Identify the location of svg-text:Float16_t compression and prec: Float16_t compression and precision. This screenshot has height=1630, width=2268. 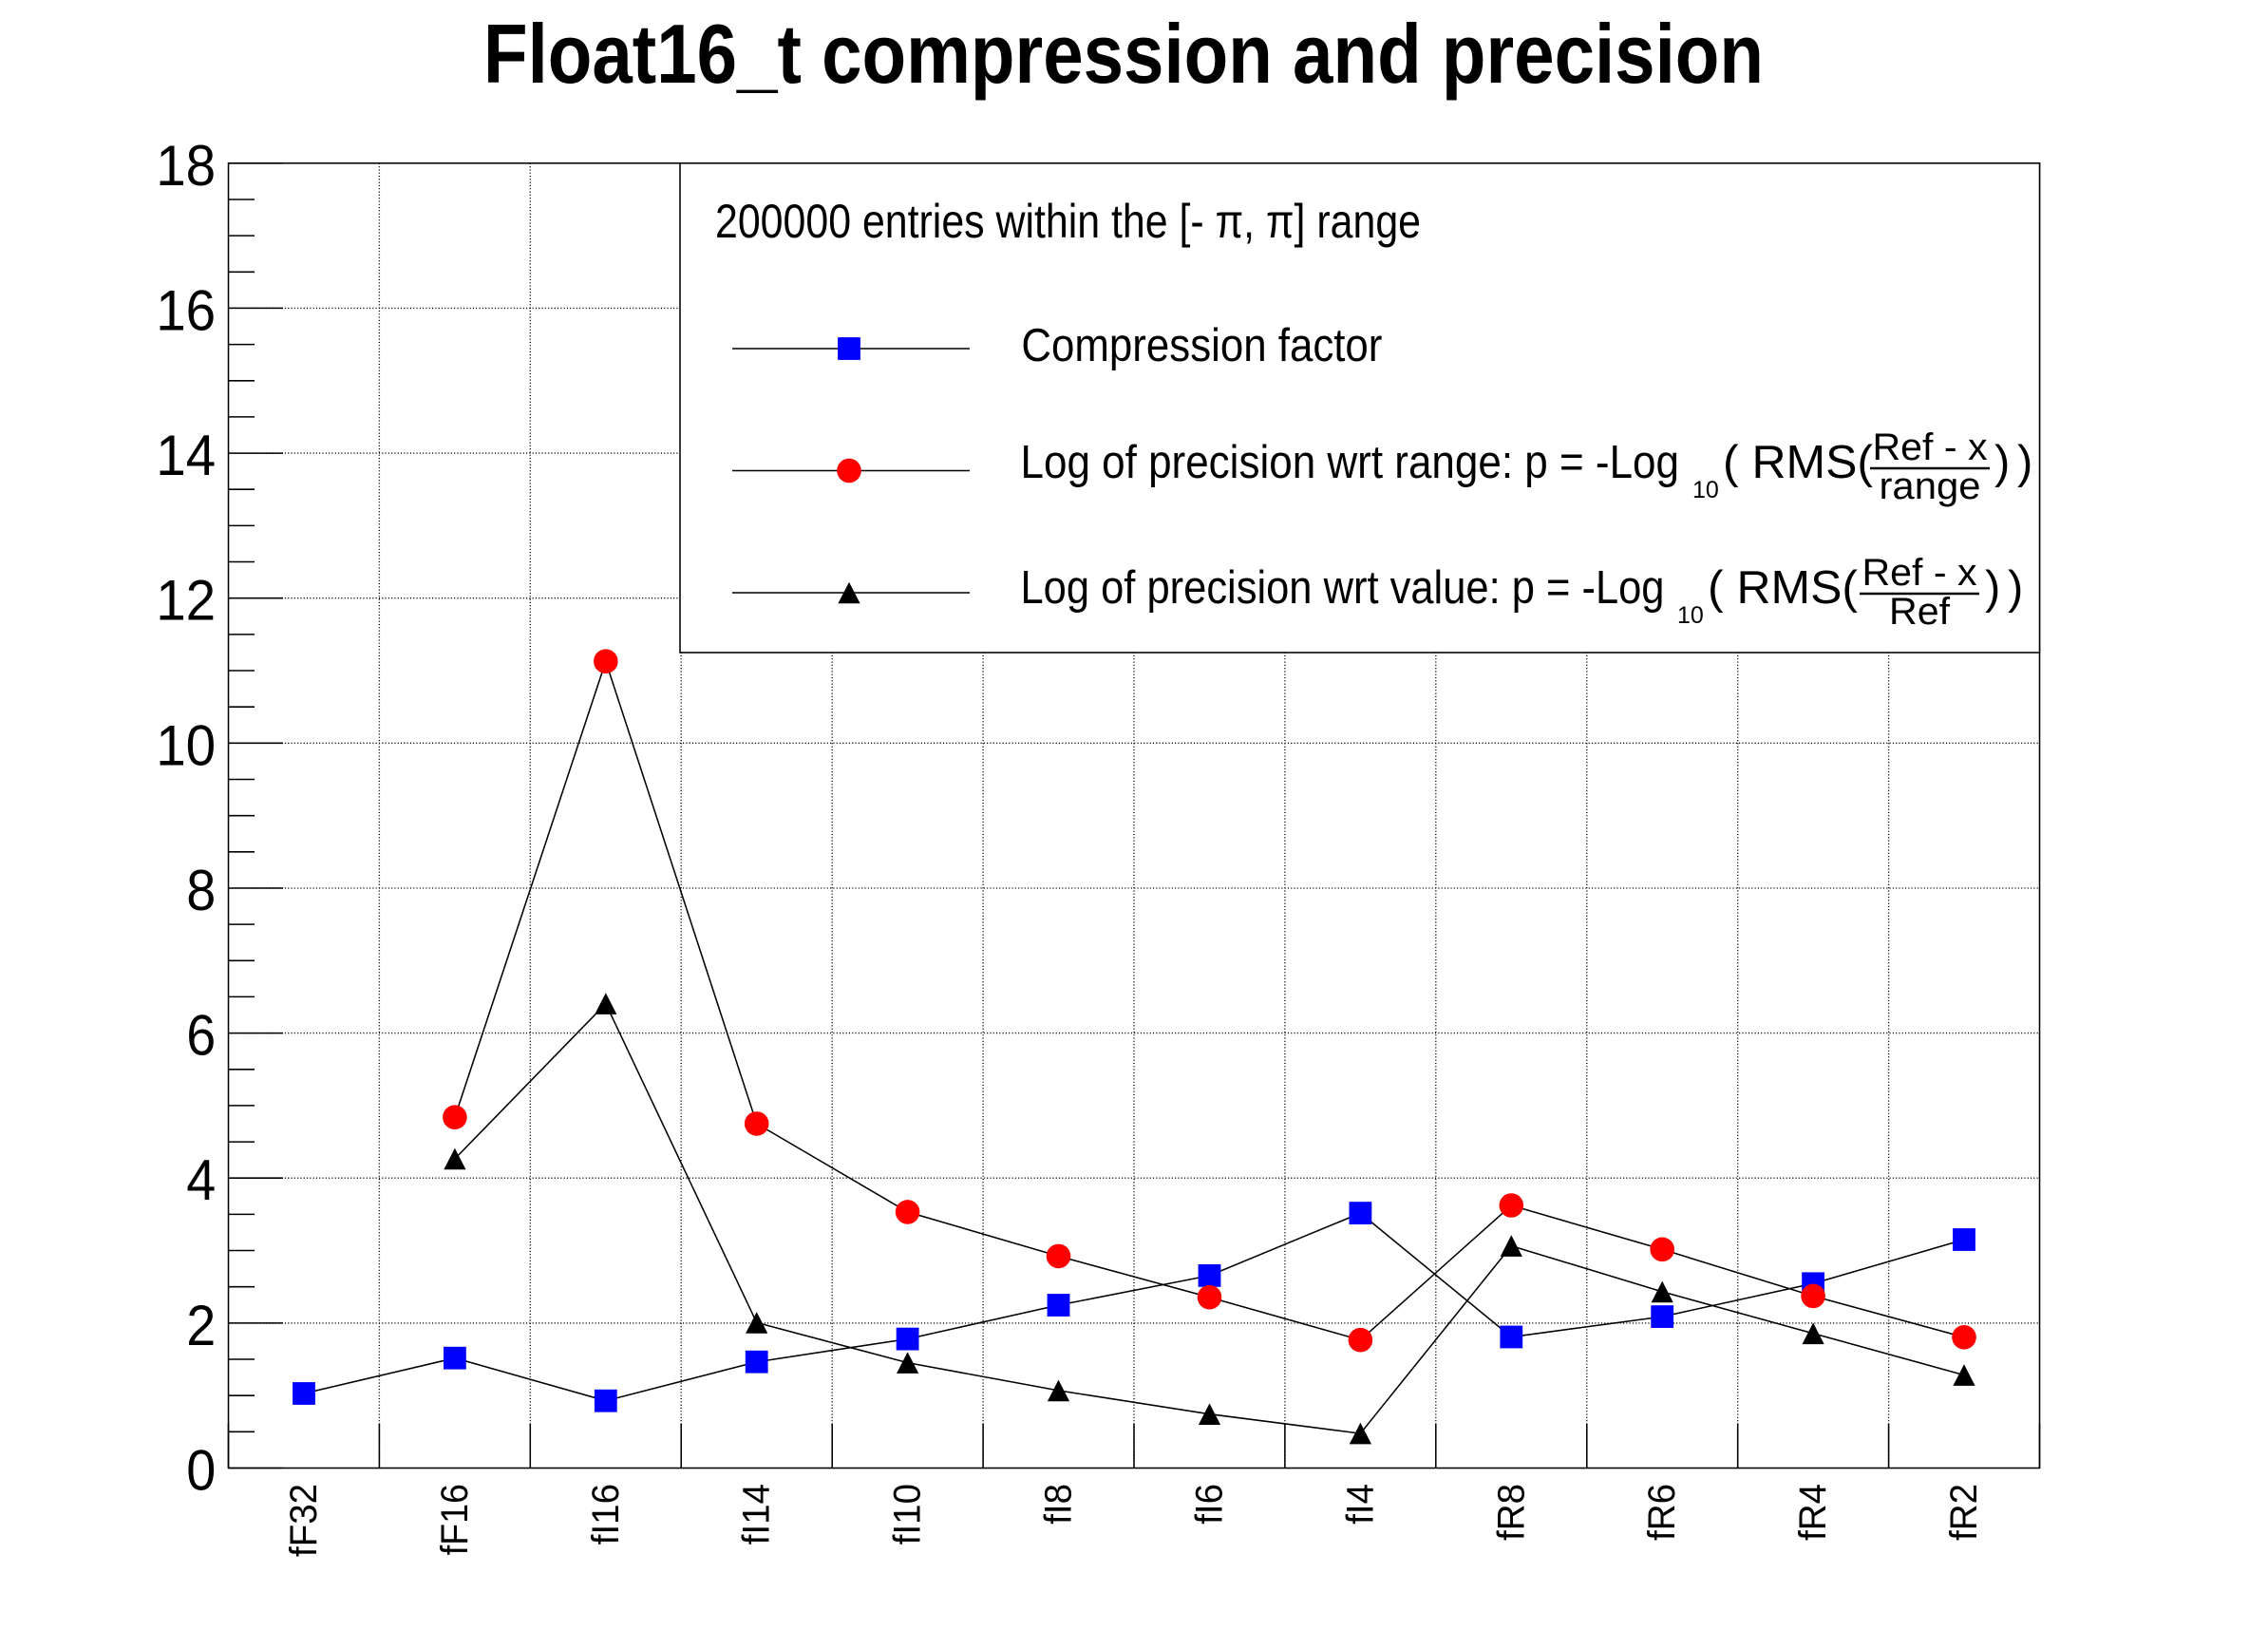
(1124, 54).